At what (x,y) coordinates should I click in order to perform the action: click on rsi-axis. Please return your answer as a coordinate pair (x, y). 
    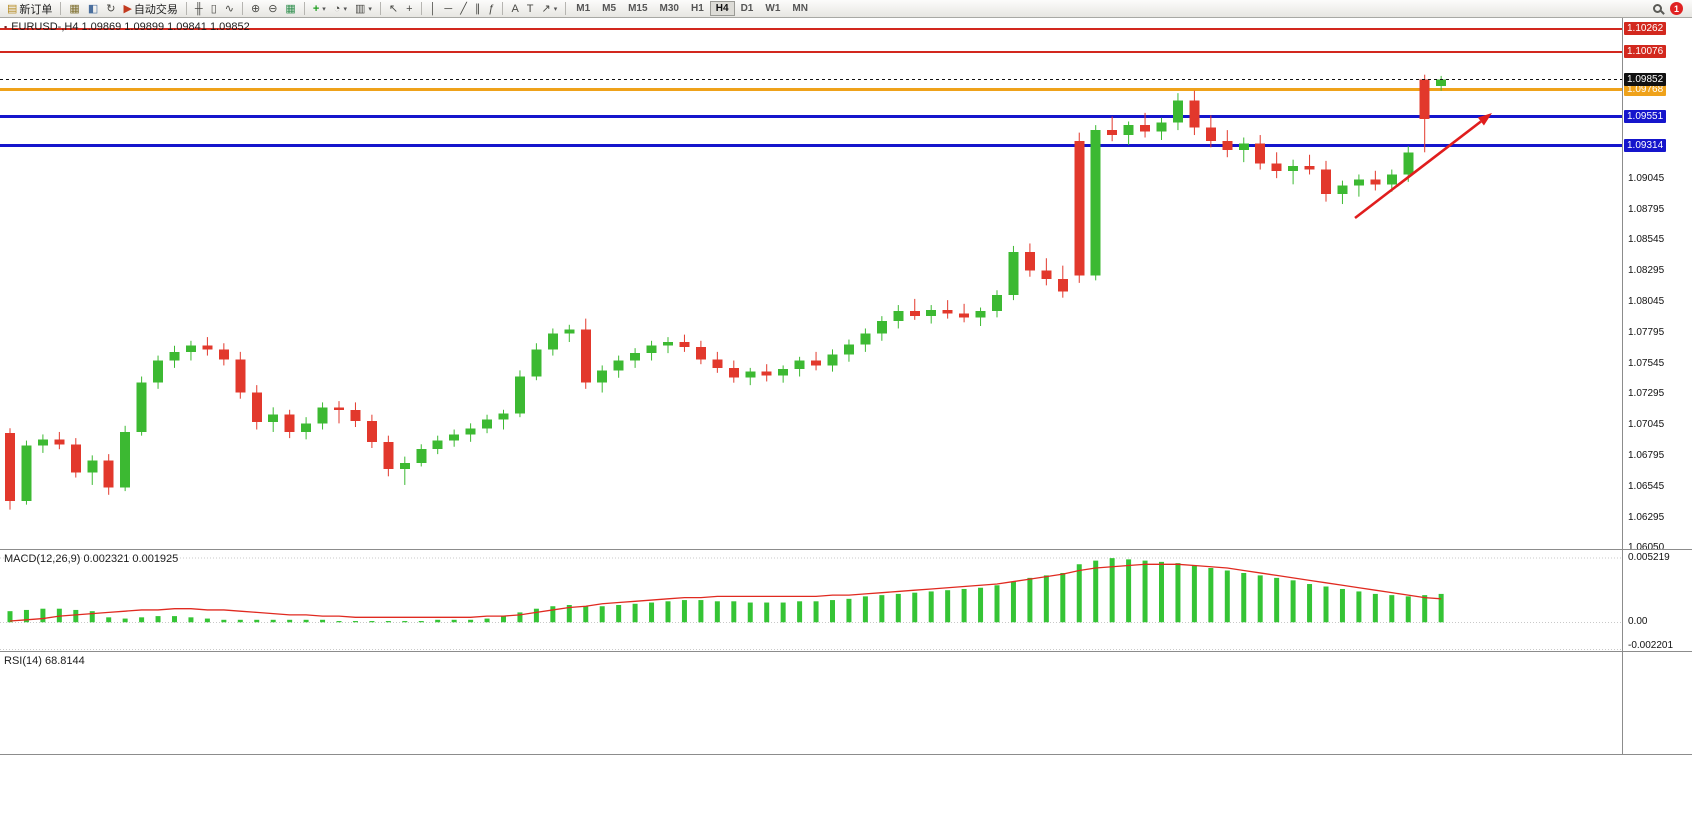
    Looking at the image, I should click on (1657, 702).